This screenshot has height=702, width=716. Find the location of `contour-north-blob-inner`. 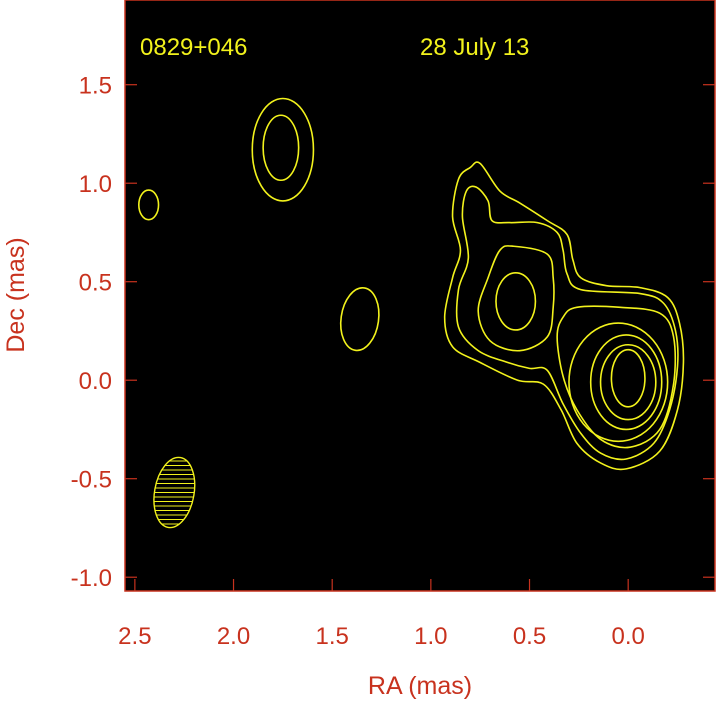

contour-north-blob-inner is located at coordinates (281, 148).